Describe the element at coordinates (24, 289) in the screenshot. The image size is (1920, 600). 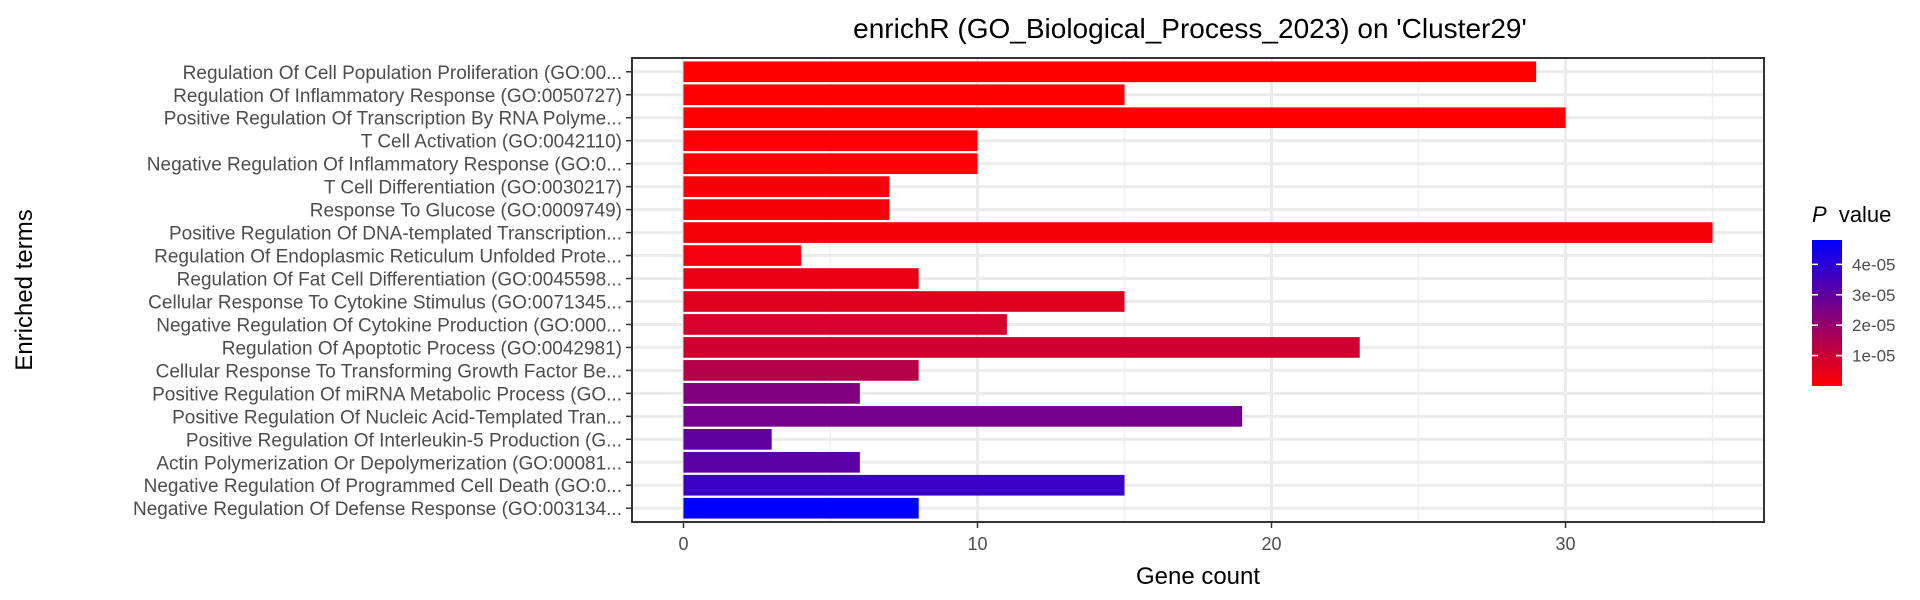
I see `y-axis-title: Enriched terms` at that location.